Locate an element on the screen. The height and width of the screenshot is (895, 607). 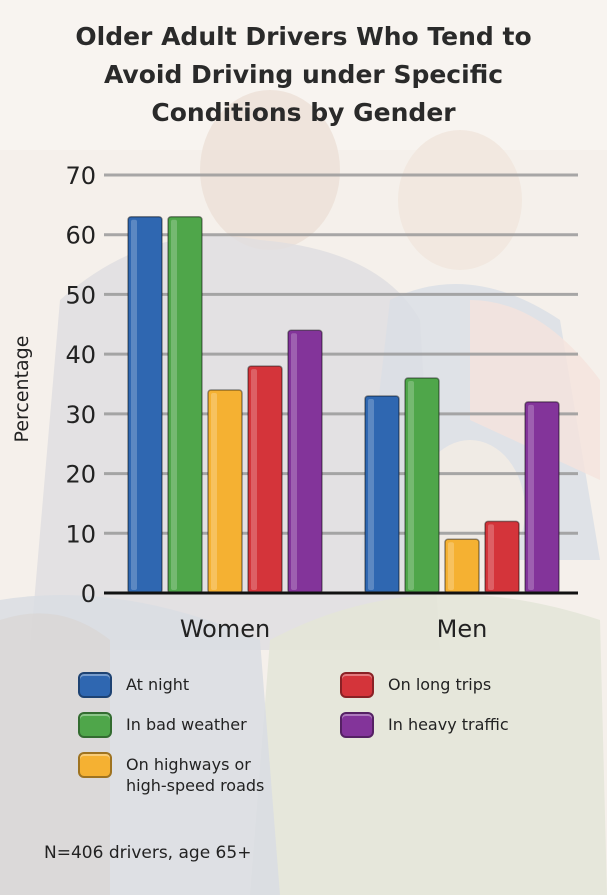
legend-label: On highways or high-speed roads is located at coordinates (195, 775).